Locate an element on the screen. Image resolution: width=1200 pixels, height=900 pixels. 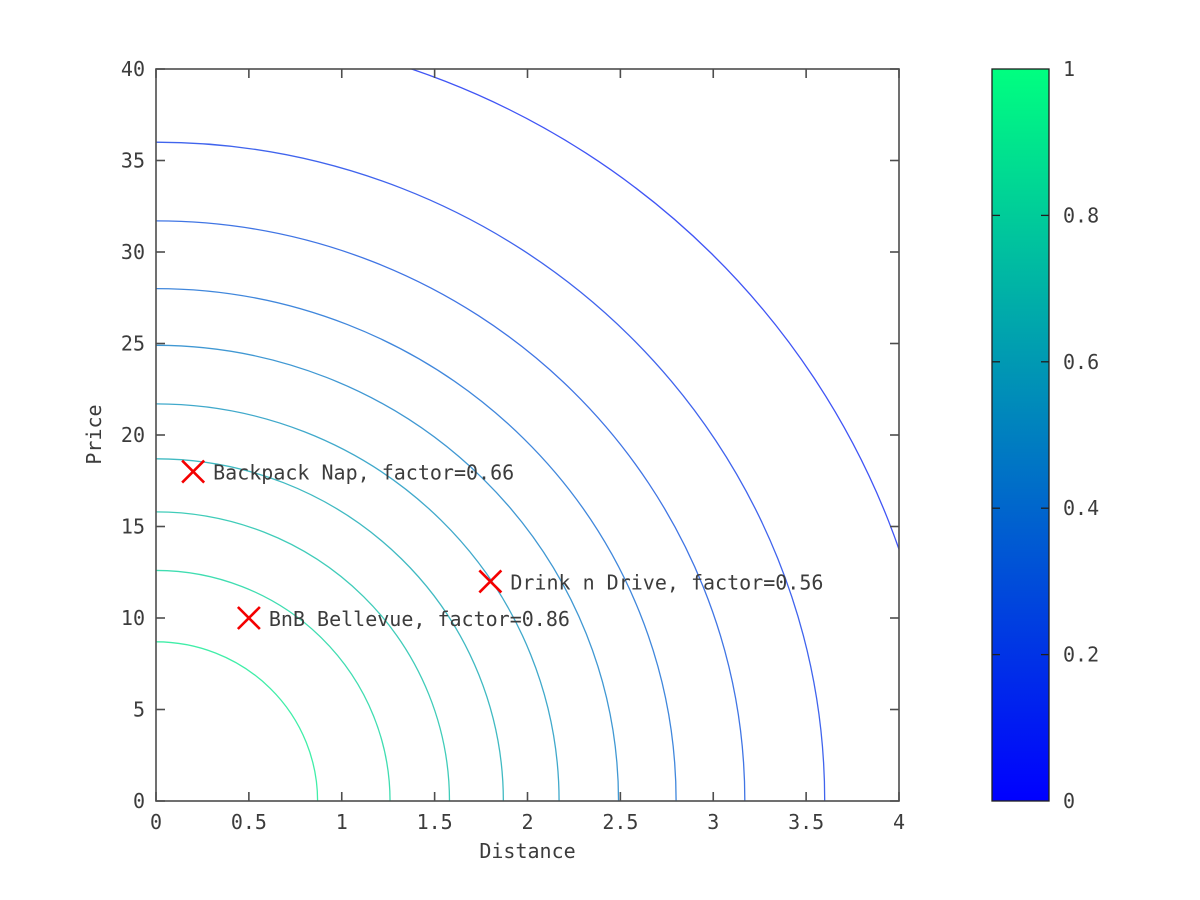
x-tick-label: 0.5 is located at coordinates (249, 822).